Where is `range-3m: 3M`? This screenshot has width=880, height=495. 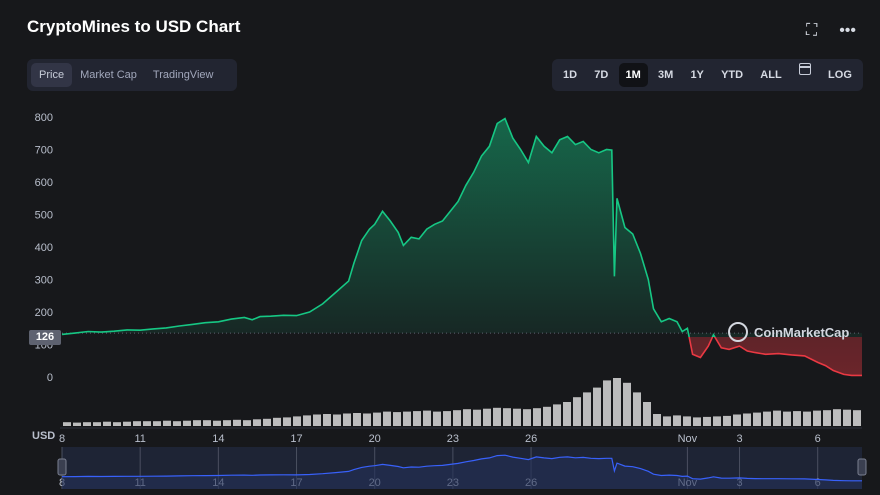 range-3m: 3M is located at coordinates (665, 75).